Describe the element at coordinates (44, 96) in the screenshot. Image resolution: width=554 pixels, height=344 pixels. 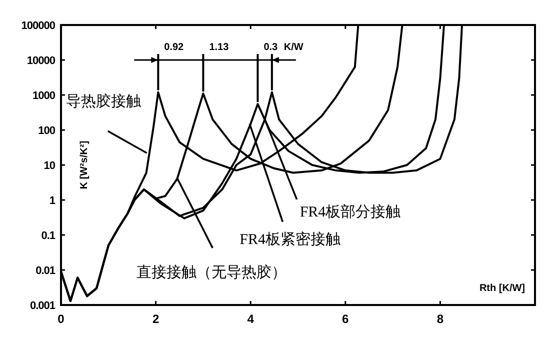
I see `y-tick-label: 1000` at that location.